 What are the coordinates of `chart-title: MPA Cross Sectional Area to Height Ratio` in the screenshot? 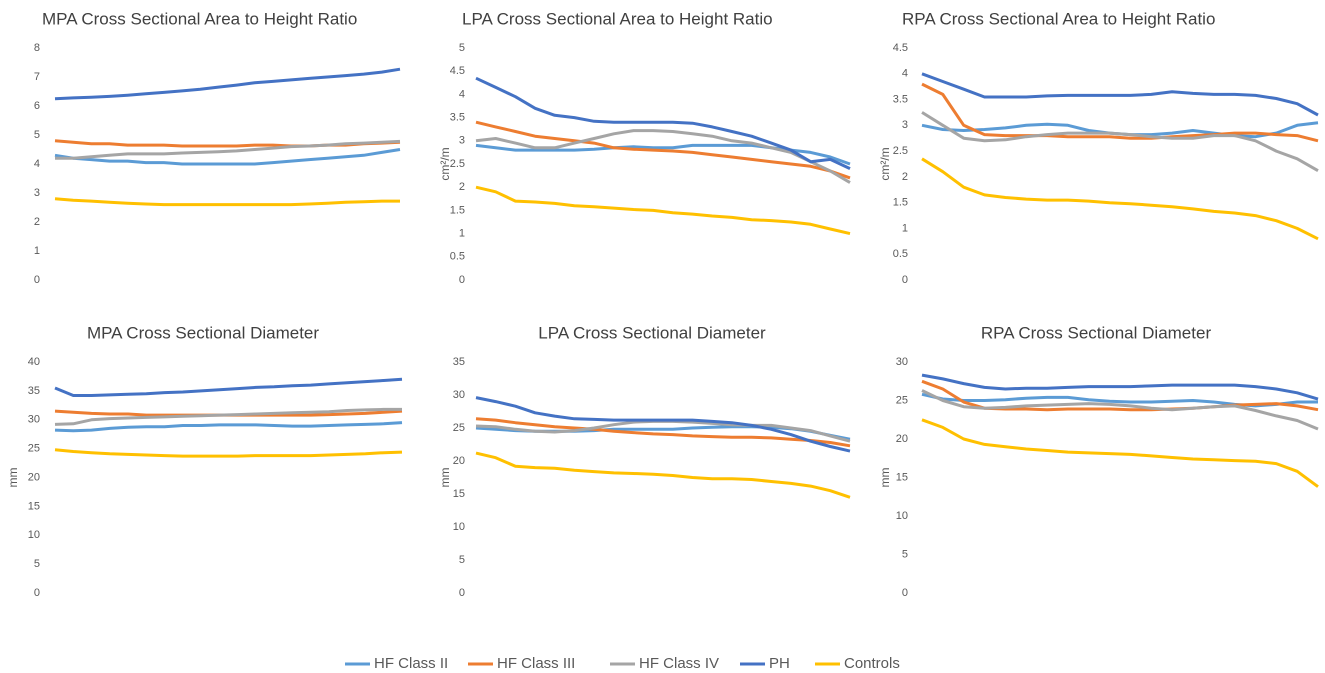 It's located at (199, 18).